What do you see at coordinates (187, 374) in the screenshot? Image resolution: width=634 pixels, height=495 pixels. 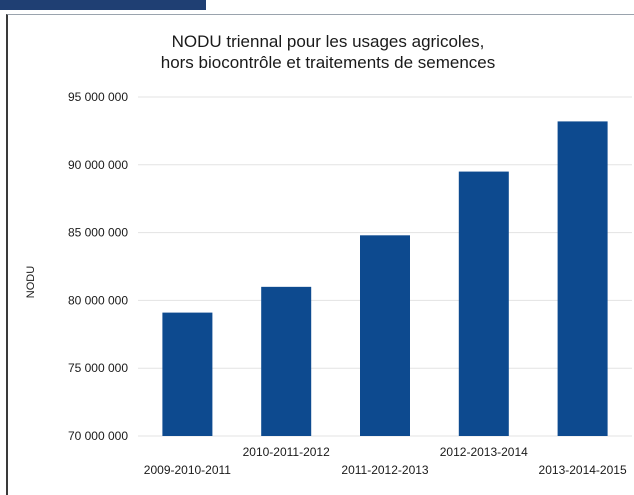 I see `bar-2009-2010-2011` at bounding box center [187, 374].